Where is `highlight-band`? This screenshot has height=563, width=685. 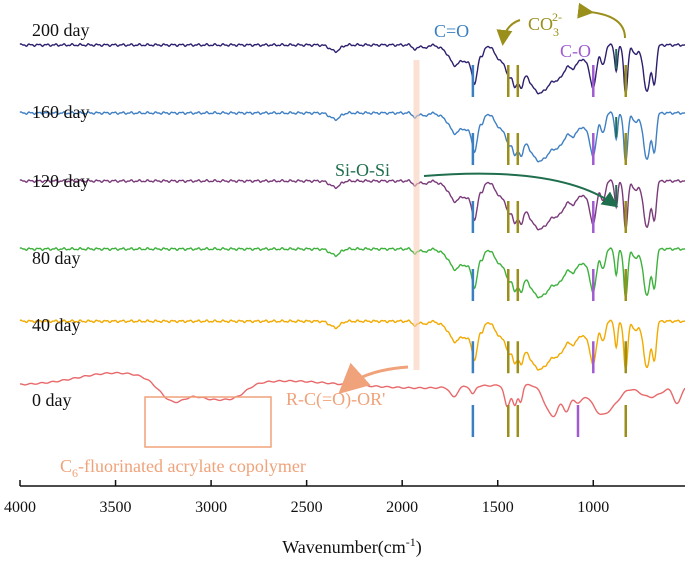
highlight-band is located at coordinates (416, 215).